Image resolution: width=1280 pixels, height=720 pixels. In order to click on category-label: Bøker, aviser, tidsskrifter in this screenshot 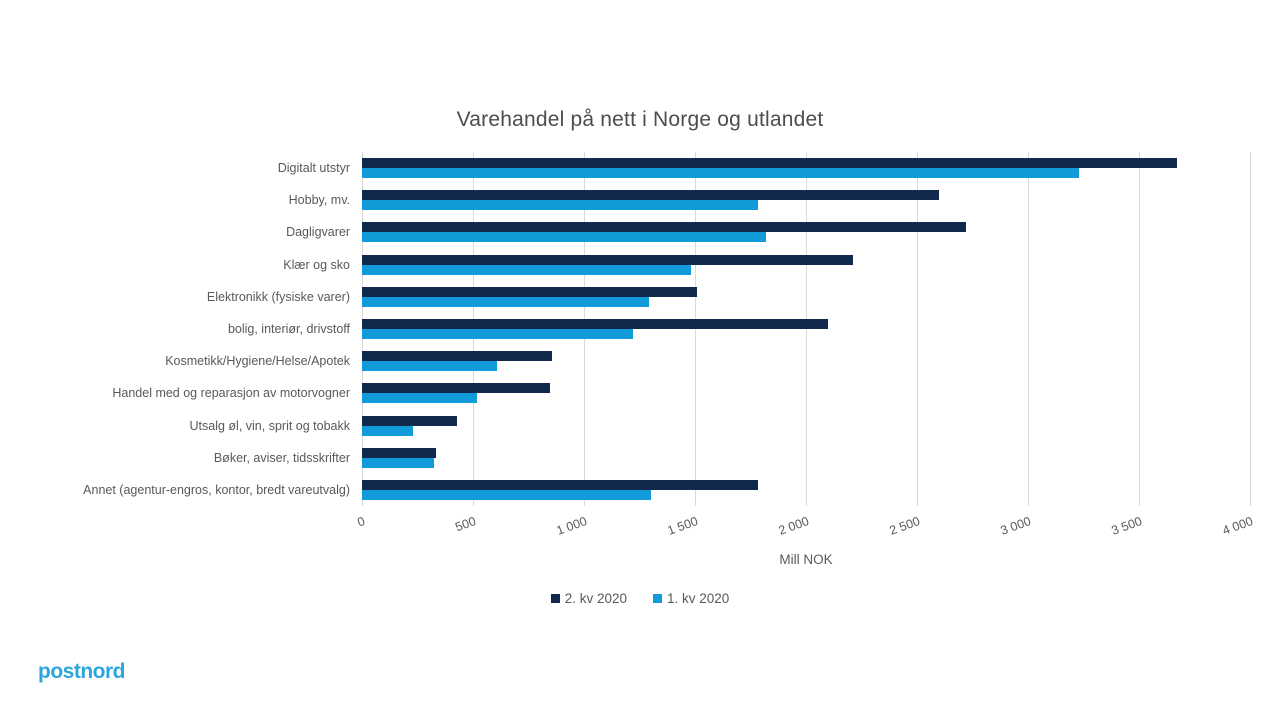, I will do `click(281, 457)`.